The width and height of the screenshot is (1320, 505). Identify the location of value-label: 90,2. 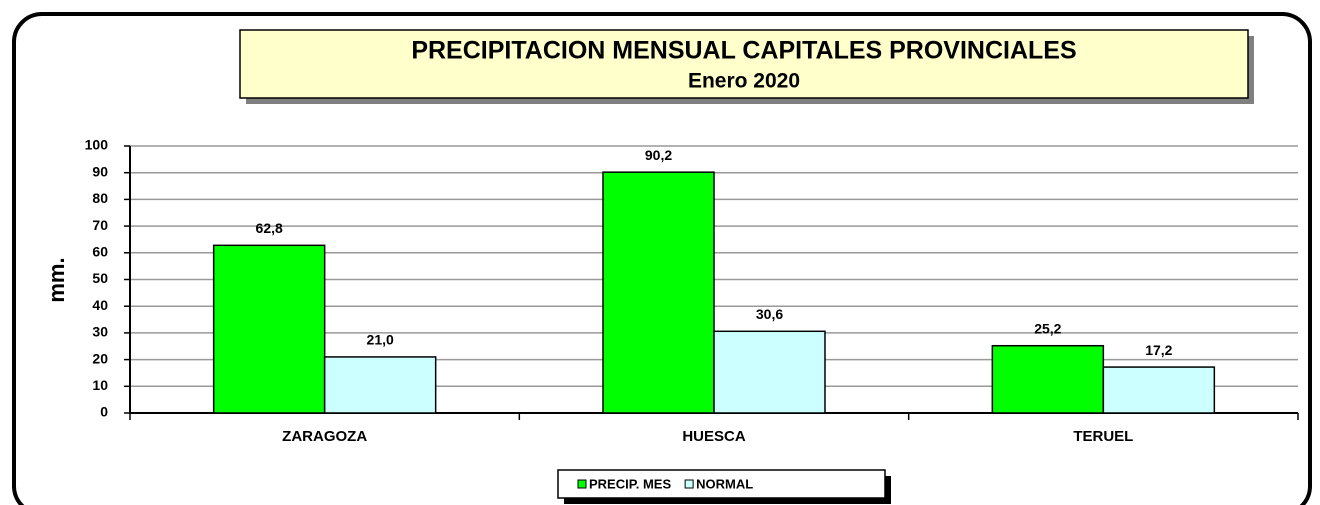
(658, 155).